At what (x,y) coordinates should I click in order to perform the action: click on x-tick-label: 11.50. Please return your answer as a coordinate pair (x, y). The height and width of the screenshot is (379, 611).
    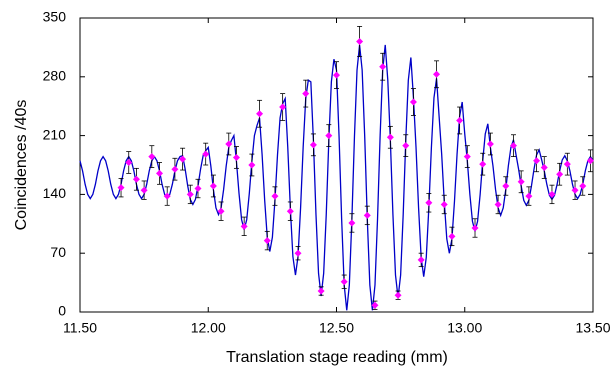
    Looking at the image, I should click on (80, 328).